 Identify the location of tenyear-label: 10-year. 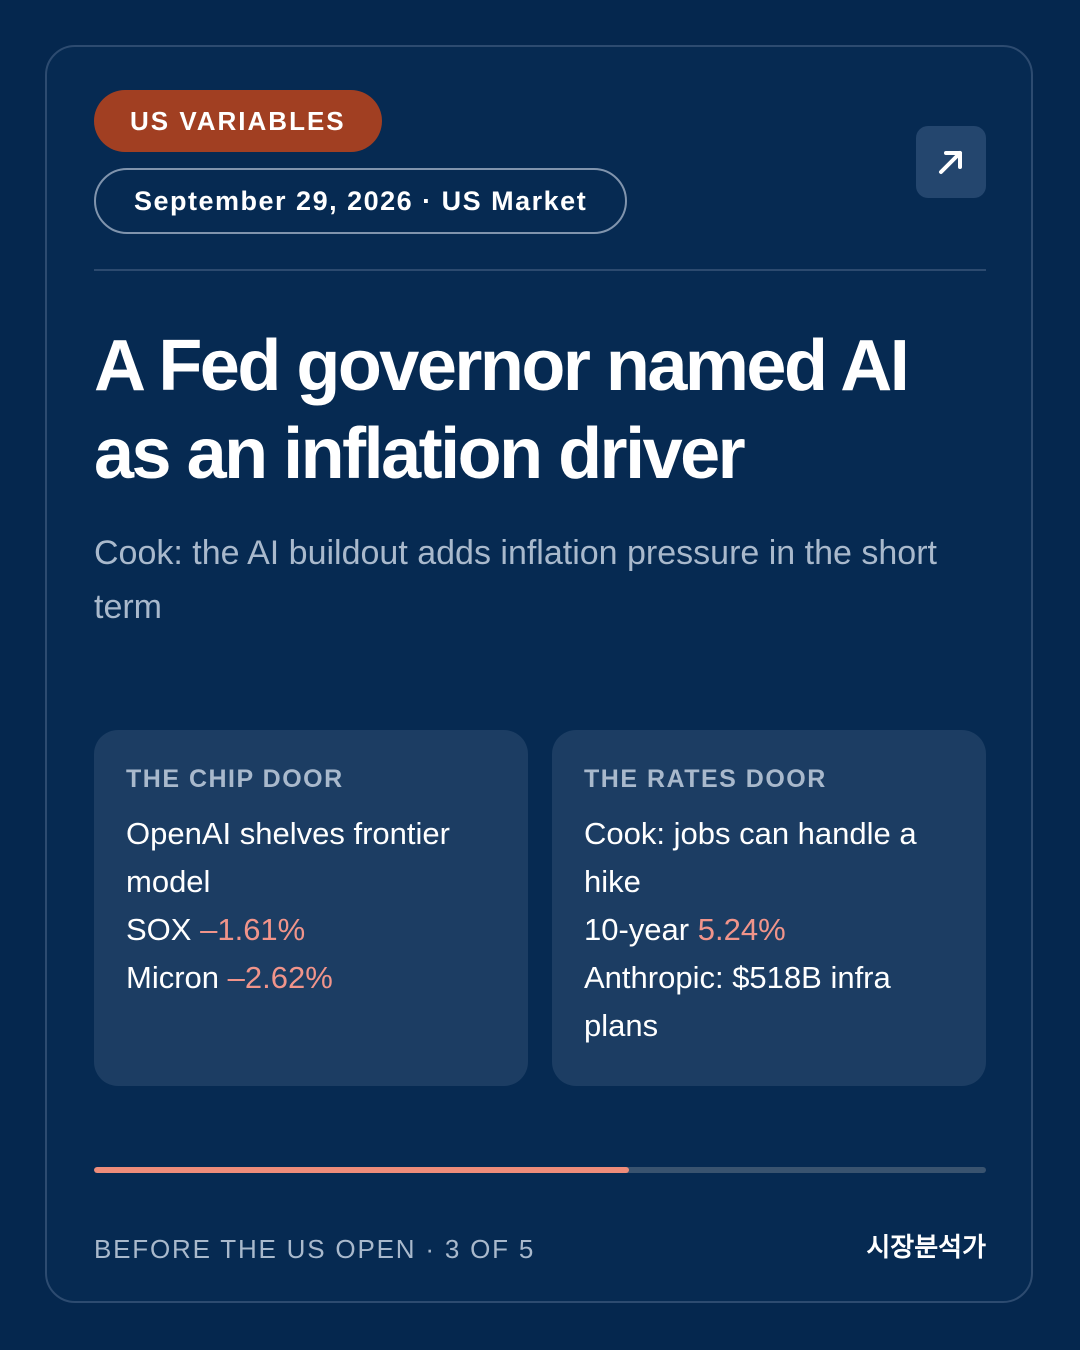
(637, 929).